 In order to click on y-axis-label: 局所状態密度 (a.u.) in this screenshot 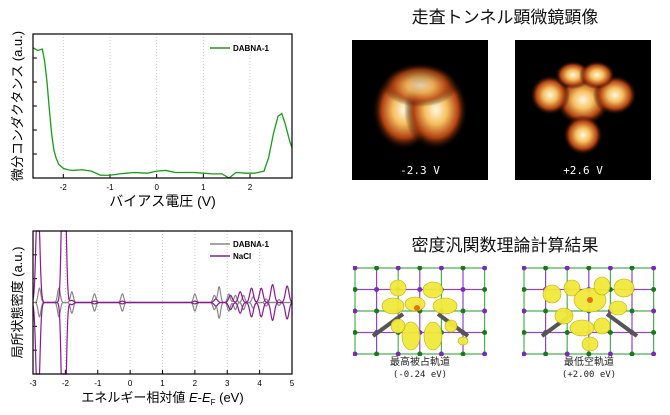, I will do `click(17, 303)`.